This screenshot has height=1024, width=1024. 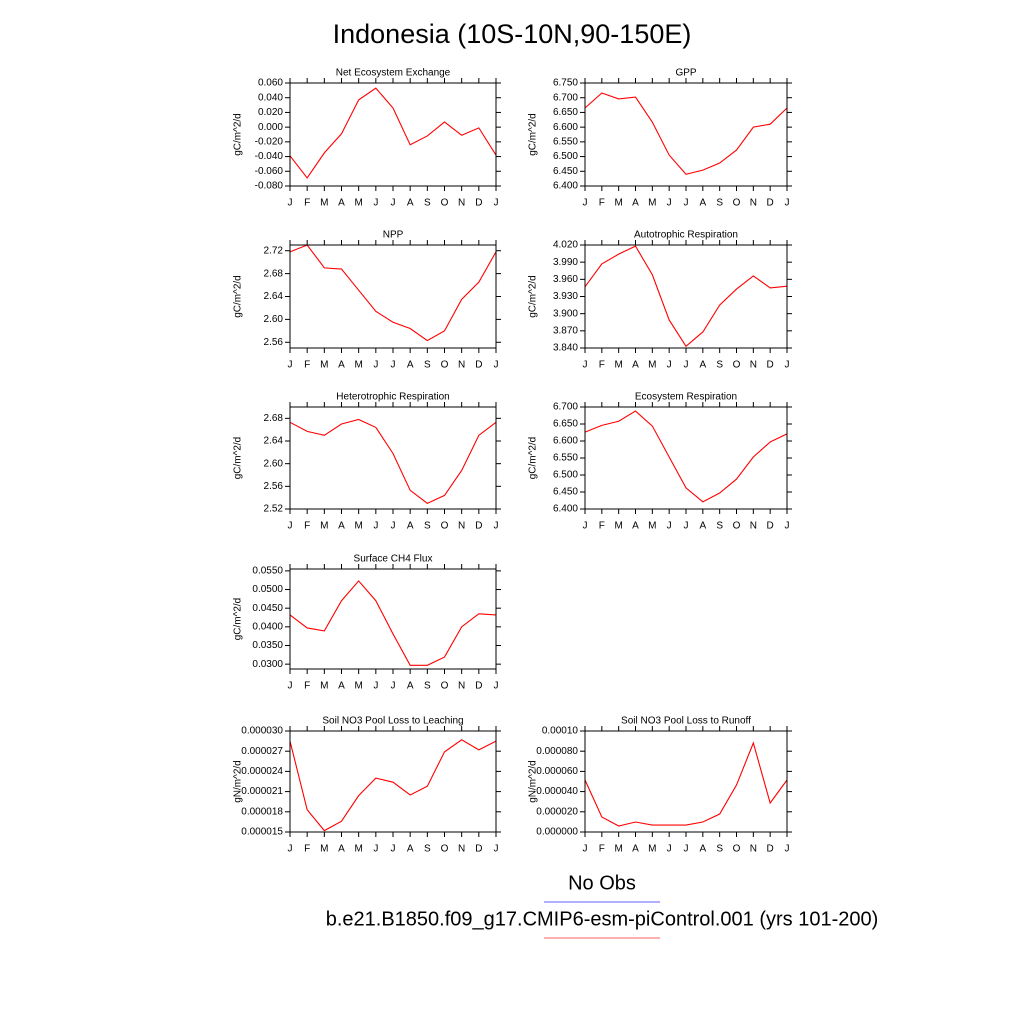 What do you see at coordinates (269, 156) in the screenshot?
I see `y-tick-label: -0.040` at bounding box center [269, 156].